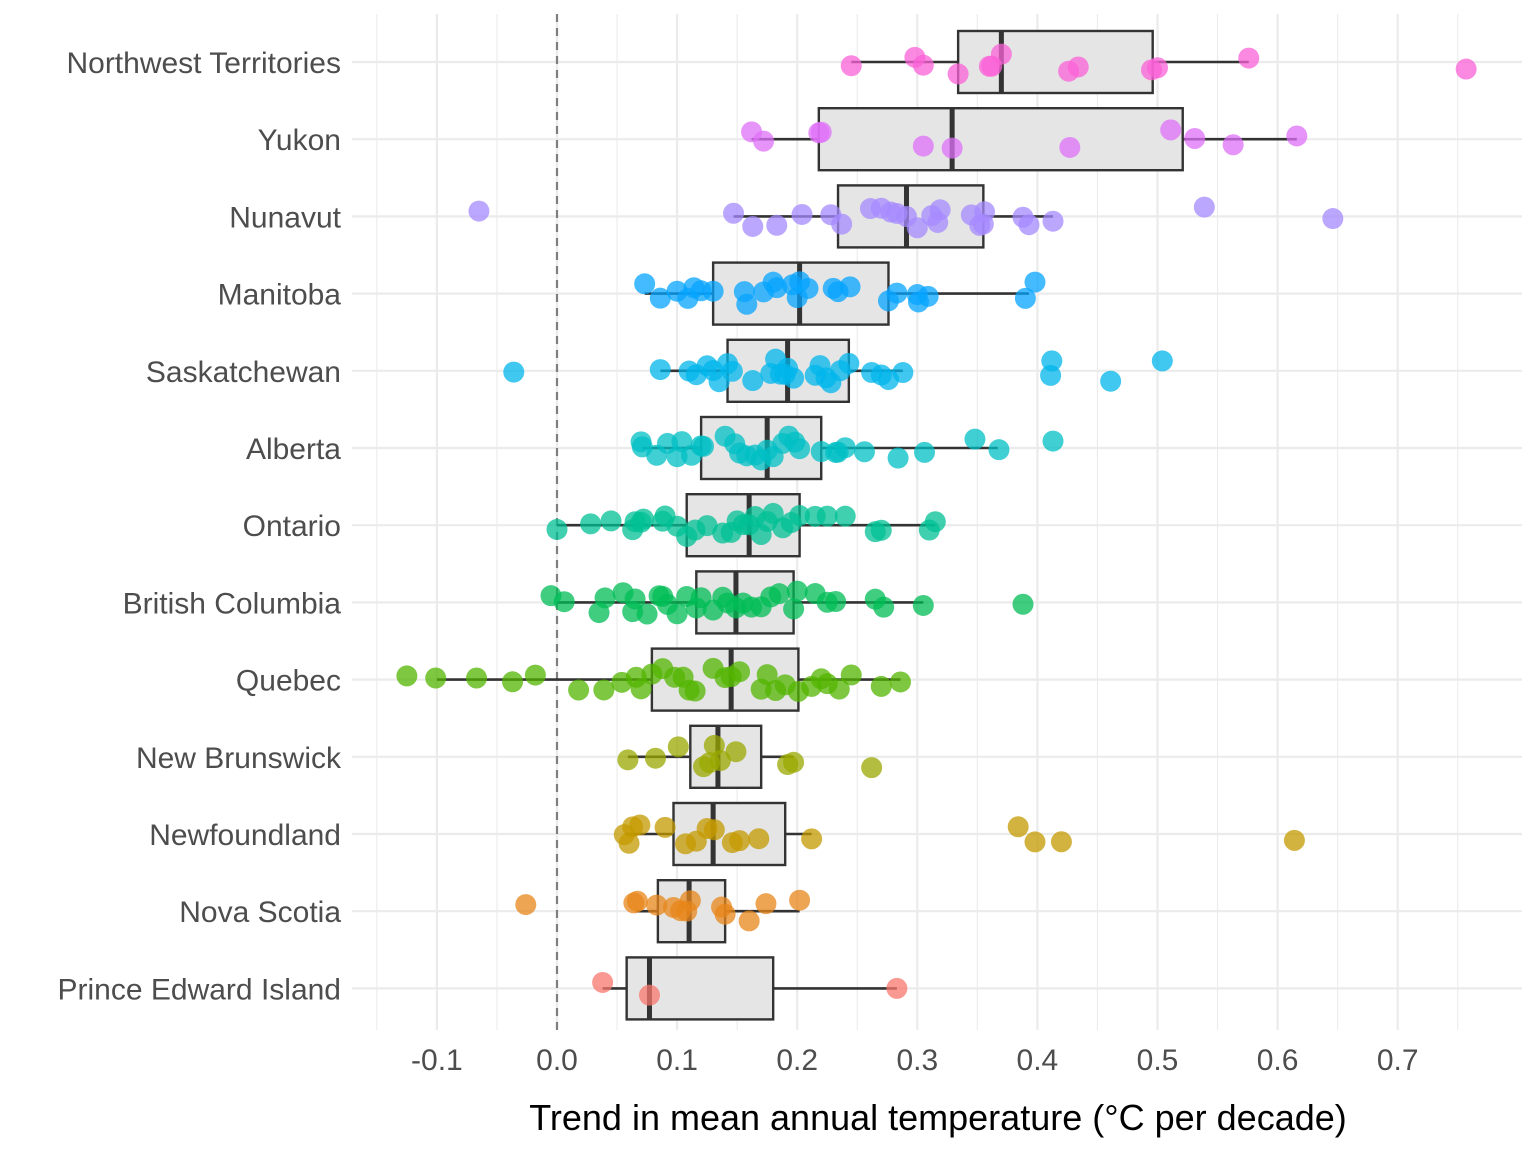 The height and width of the screenshot is (1152, 1536). I want to click on y-tick-label: Manitoba, so click(280, 295).